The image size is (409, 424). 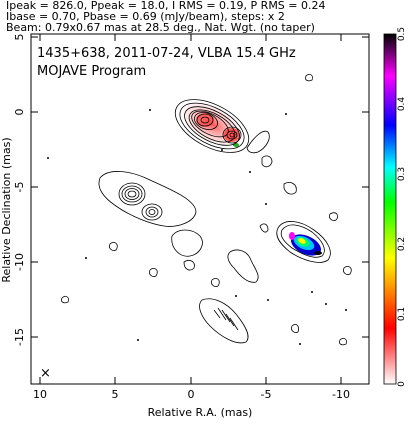 I want to click on left-component-contours, so click(x=147, y=199).